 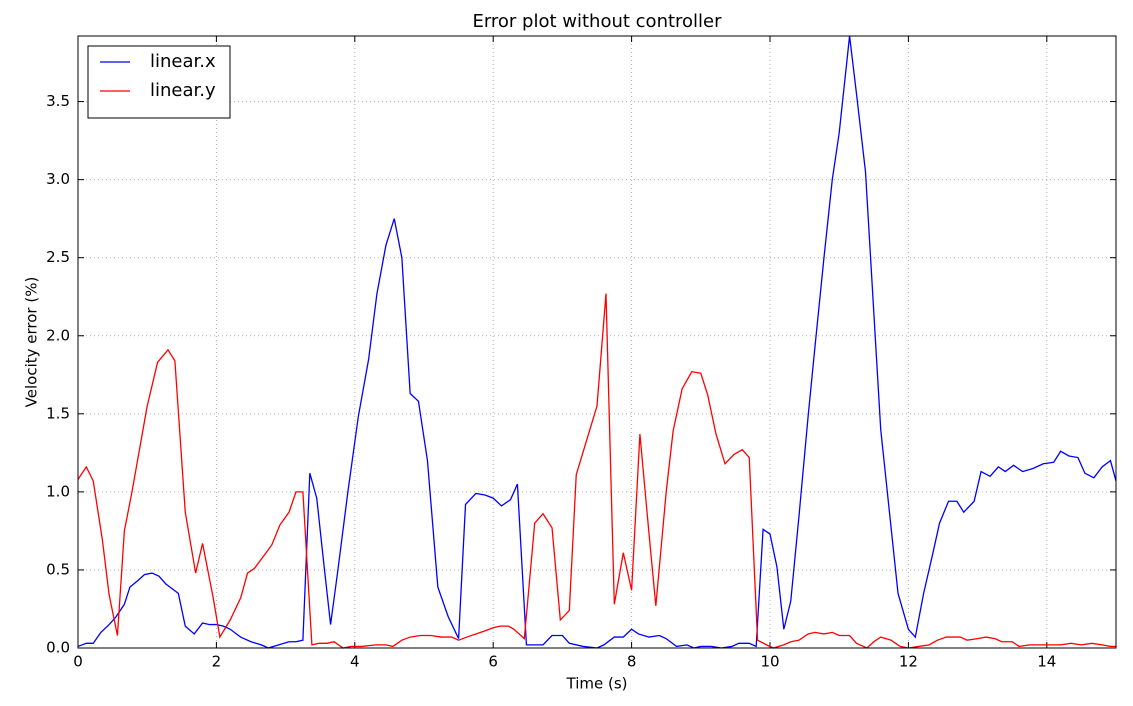 I want to click on y-tick-label: 1.0, so click(x=58, y=491).